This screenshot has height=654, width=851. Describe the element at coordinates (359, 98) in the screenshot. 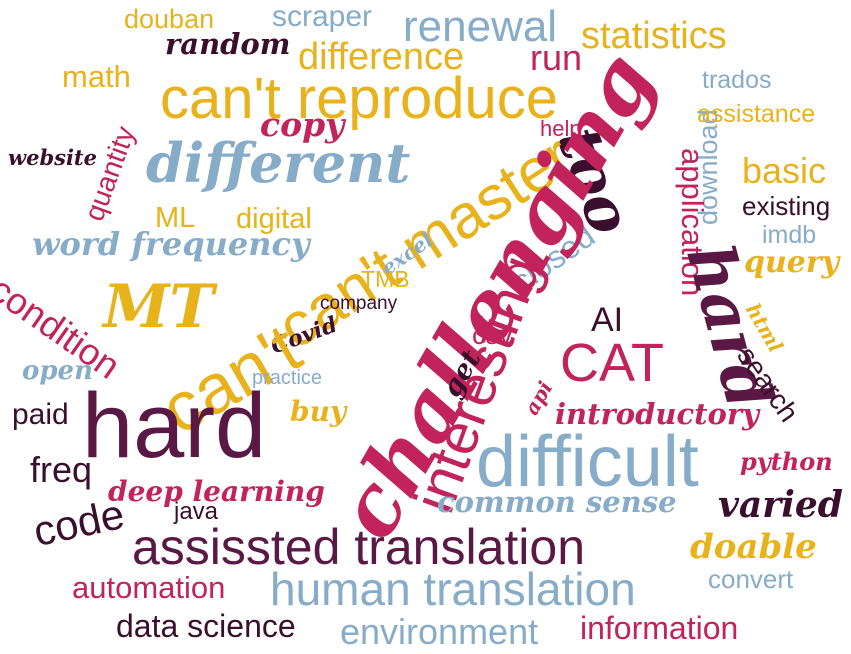

I see `word-cant-reproduce: can't reproduce` at that location.